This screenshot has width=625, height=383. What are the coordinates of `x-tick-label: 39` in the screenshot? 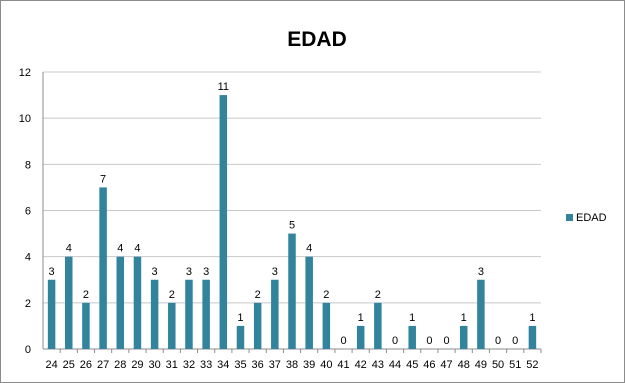 It's located at (309, 365).